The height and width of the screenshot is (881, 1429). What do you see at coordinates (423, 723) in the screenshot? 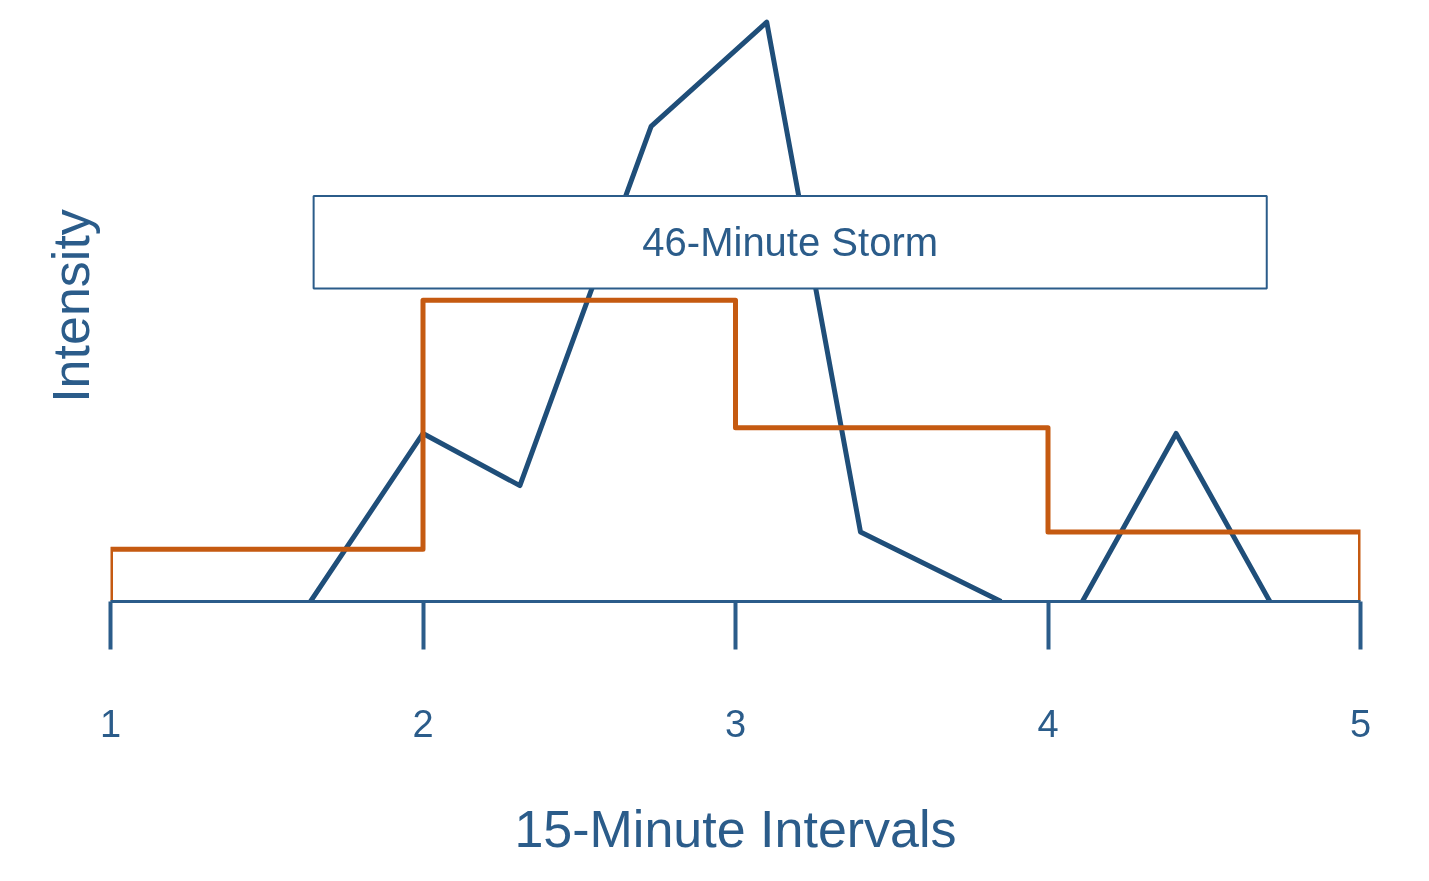
I see `x-tick-label: 2` at bounding box center [423, 723].